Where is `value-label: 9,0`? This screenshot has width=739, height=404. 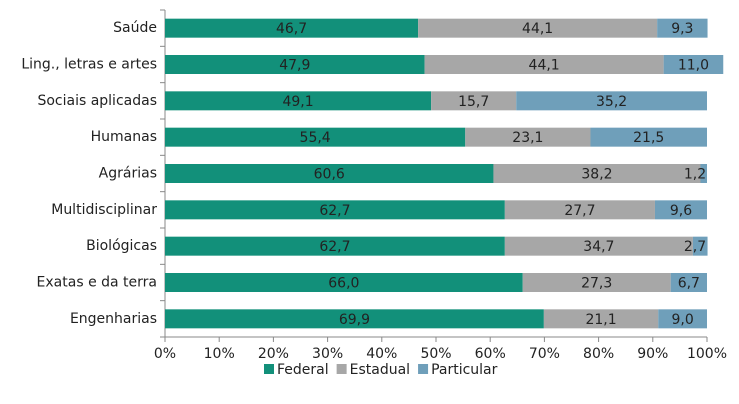 value-label: 9,0 is located at coordinates (682, 320).